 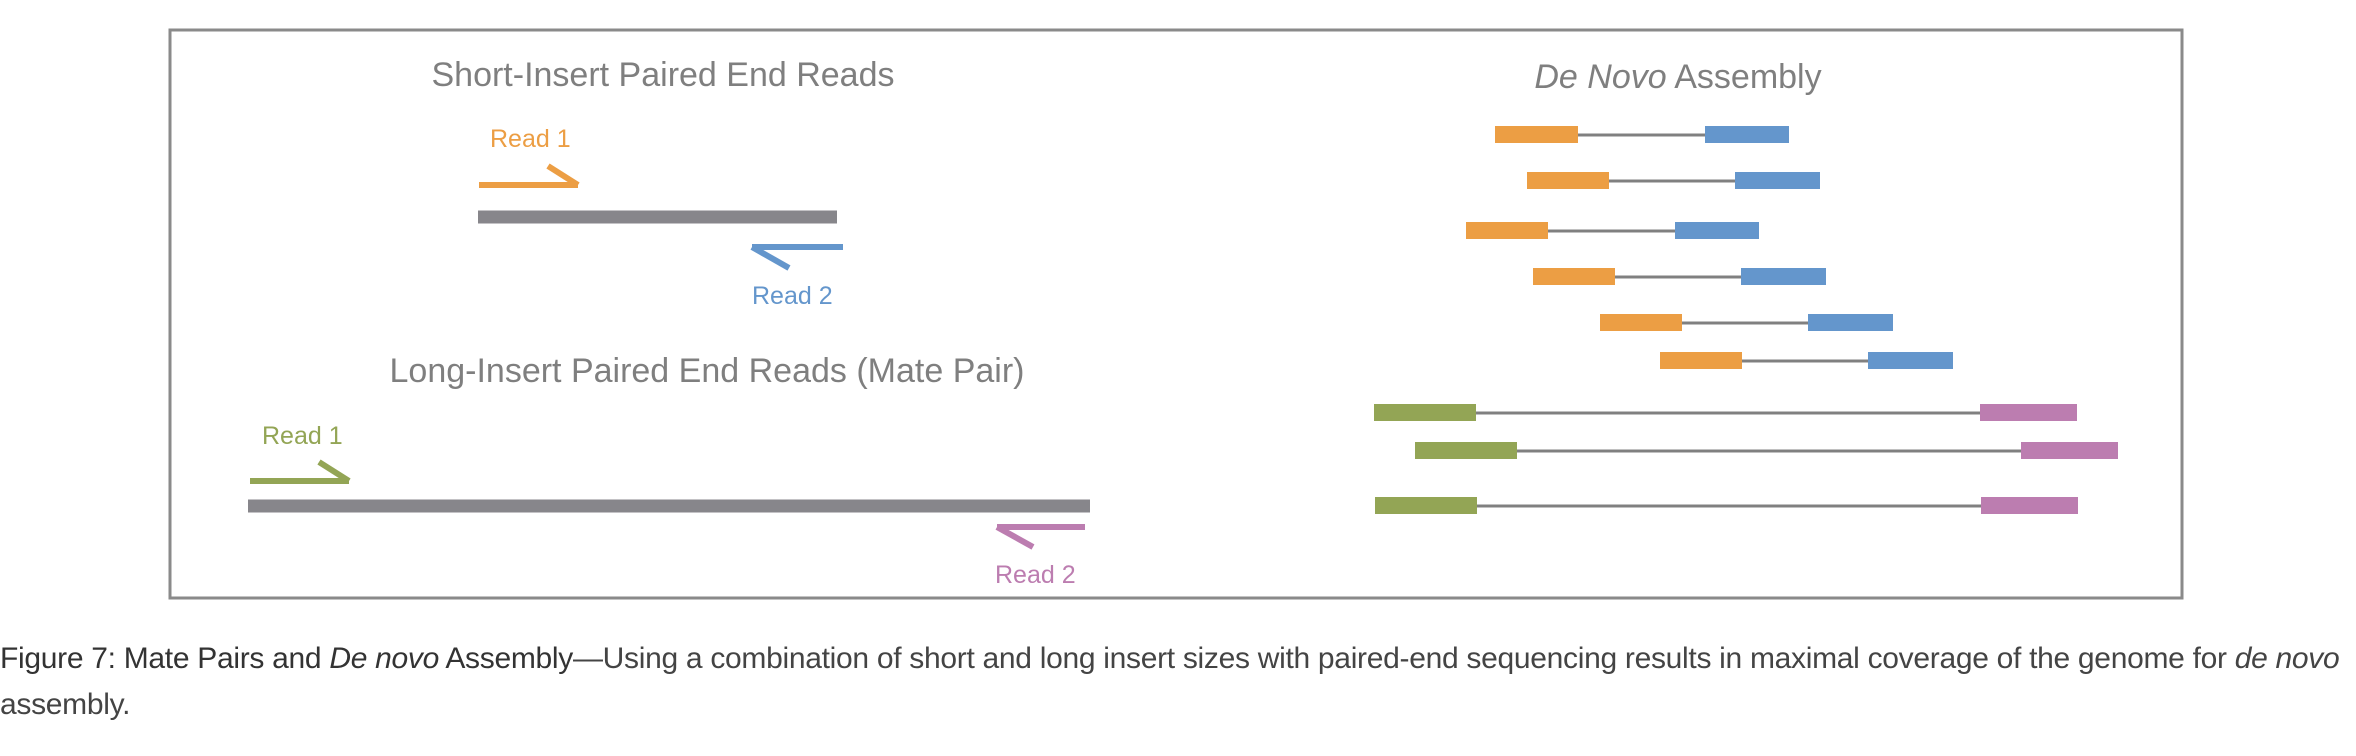 I want to click on caption-text-italic: de novo, so click(x=2287, y=658).